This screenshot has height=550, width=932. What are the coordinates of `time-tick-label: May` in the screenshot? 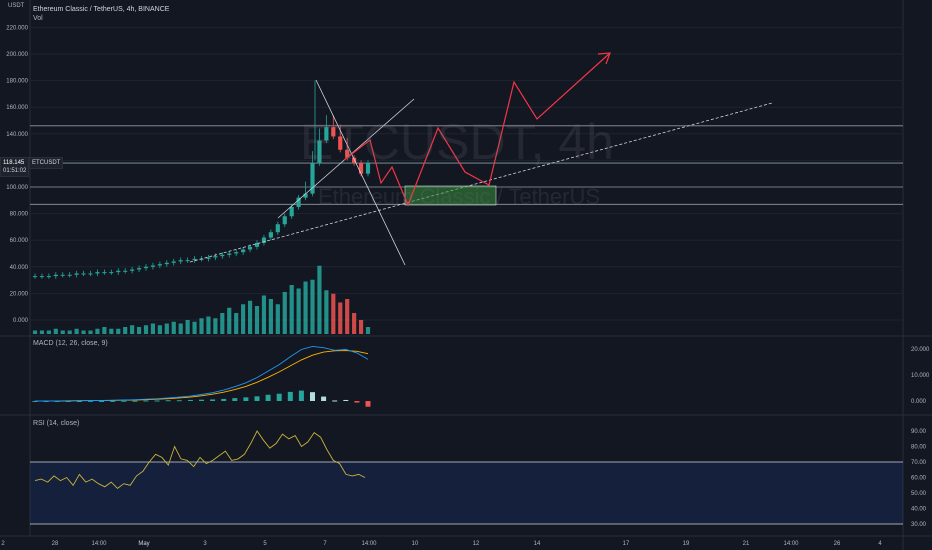 It's located at (143, 544).